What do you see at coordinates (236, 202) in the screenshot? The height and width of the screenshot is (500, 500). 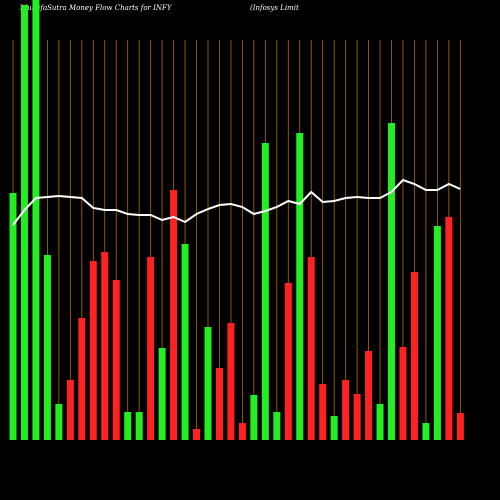 I see `flow-line` at bounding box center [236, 202].